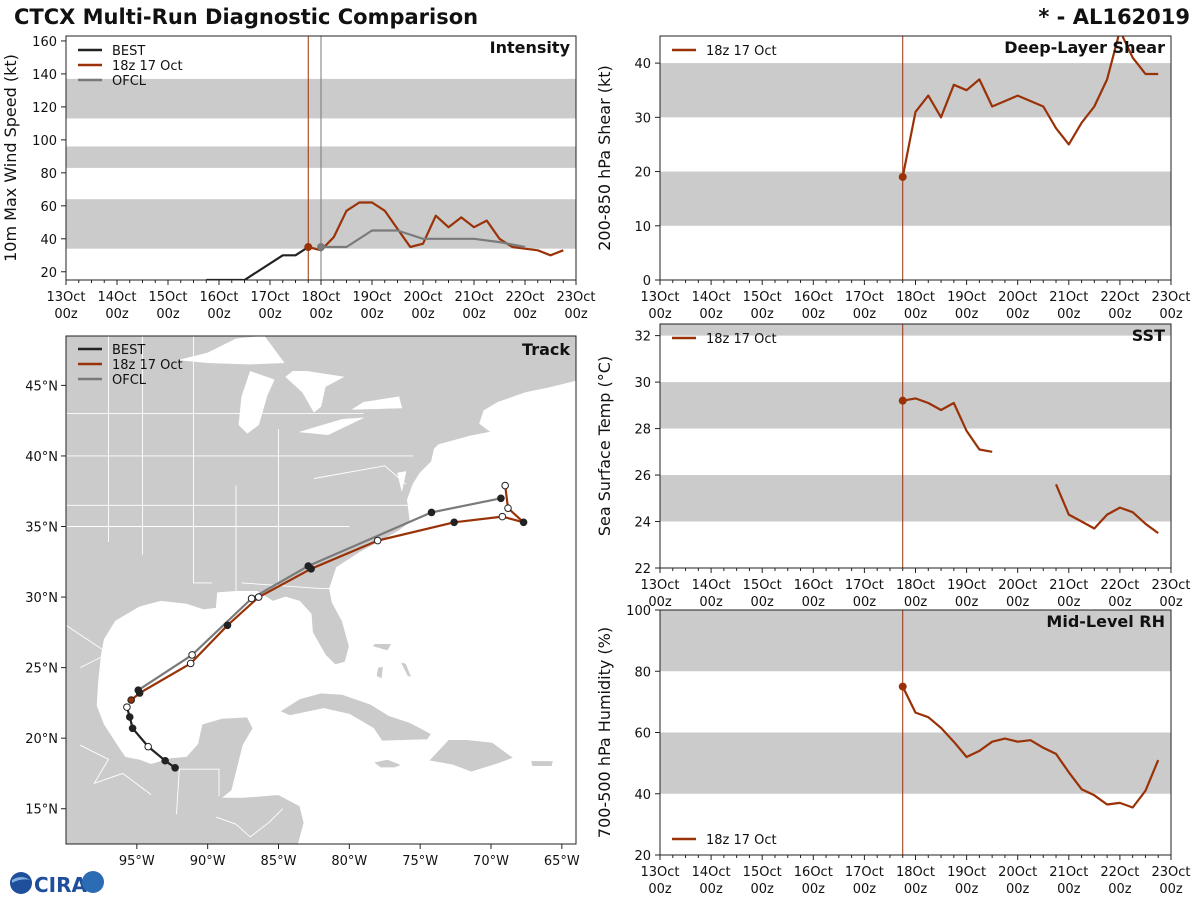 The height and width of the screenshot is (900, 1200). I want to click on shear-xtick-day: 16Oct, so click(813, 297).